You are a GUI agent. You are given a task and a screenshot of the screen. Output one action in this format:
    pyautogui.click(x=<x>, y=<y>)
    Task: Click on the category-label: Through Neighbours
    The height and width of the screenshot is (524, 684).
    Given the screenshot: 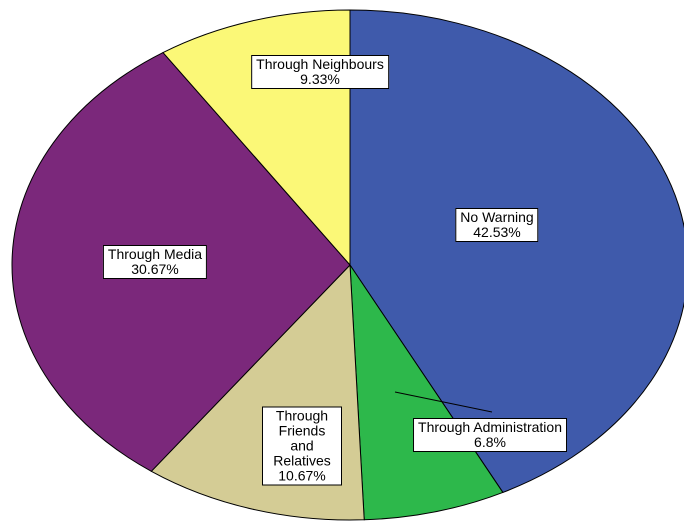 What is the action you would take?
    pyautogui.click(x=320, y=64)
    